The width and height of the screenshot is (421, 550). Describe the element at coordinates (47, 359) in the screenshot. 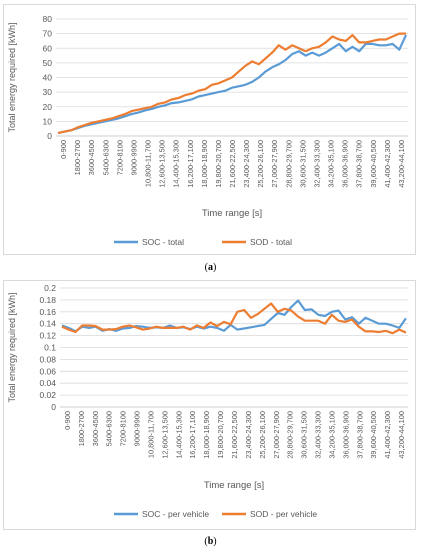

I see `chart-b-y-tick-label: 0.08` at that location.